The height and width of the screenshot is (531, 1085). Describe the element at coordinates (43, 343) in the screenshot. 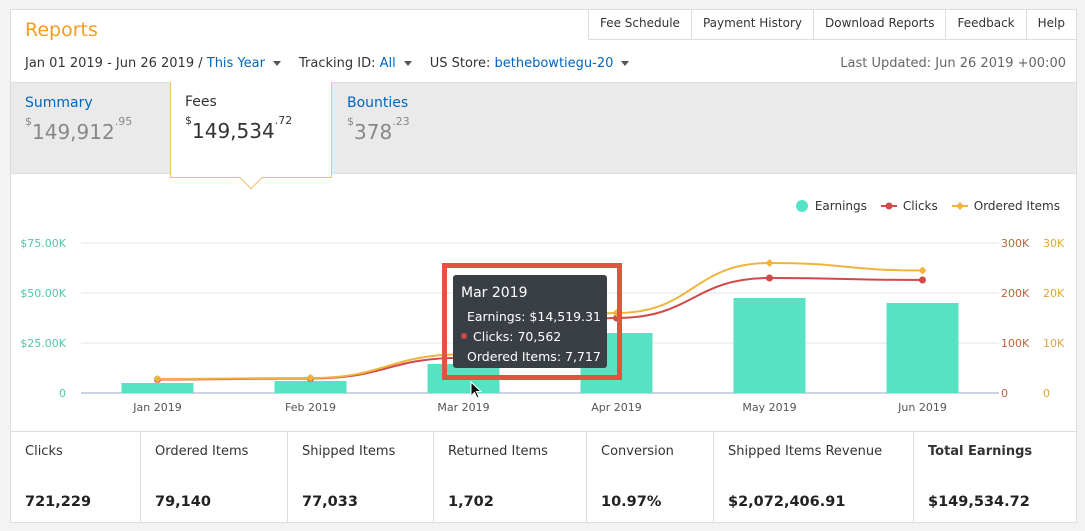

I see `left-axis-tick: $25.00K` at that location.